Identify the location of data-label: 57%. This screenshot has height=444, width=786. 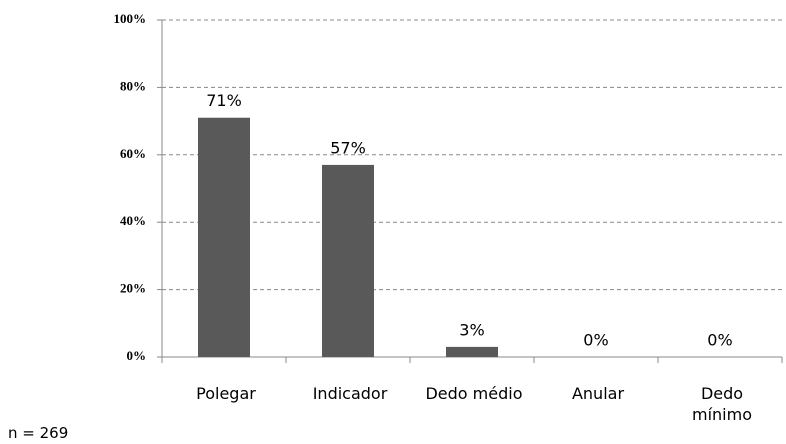
(348, 147).